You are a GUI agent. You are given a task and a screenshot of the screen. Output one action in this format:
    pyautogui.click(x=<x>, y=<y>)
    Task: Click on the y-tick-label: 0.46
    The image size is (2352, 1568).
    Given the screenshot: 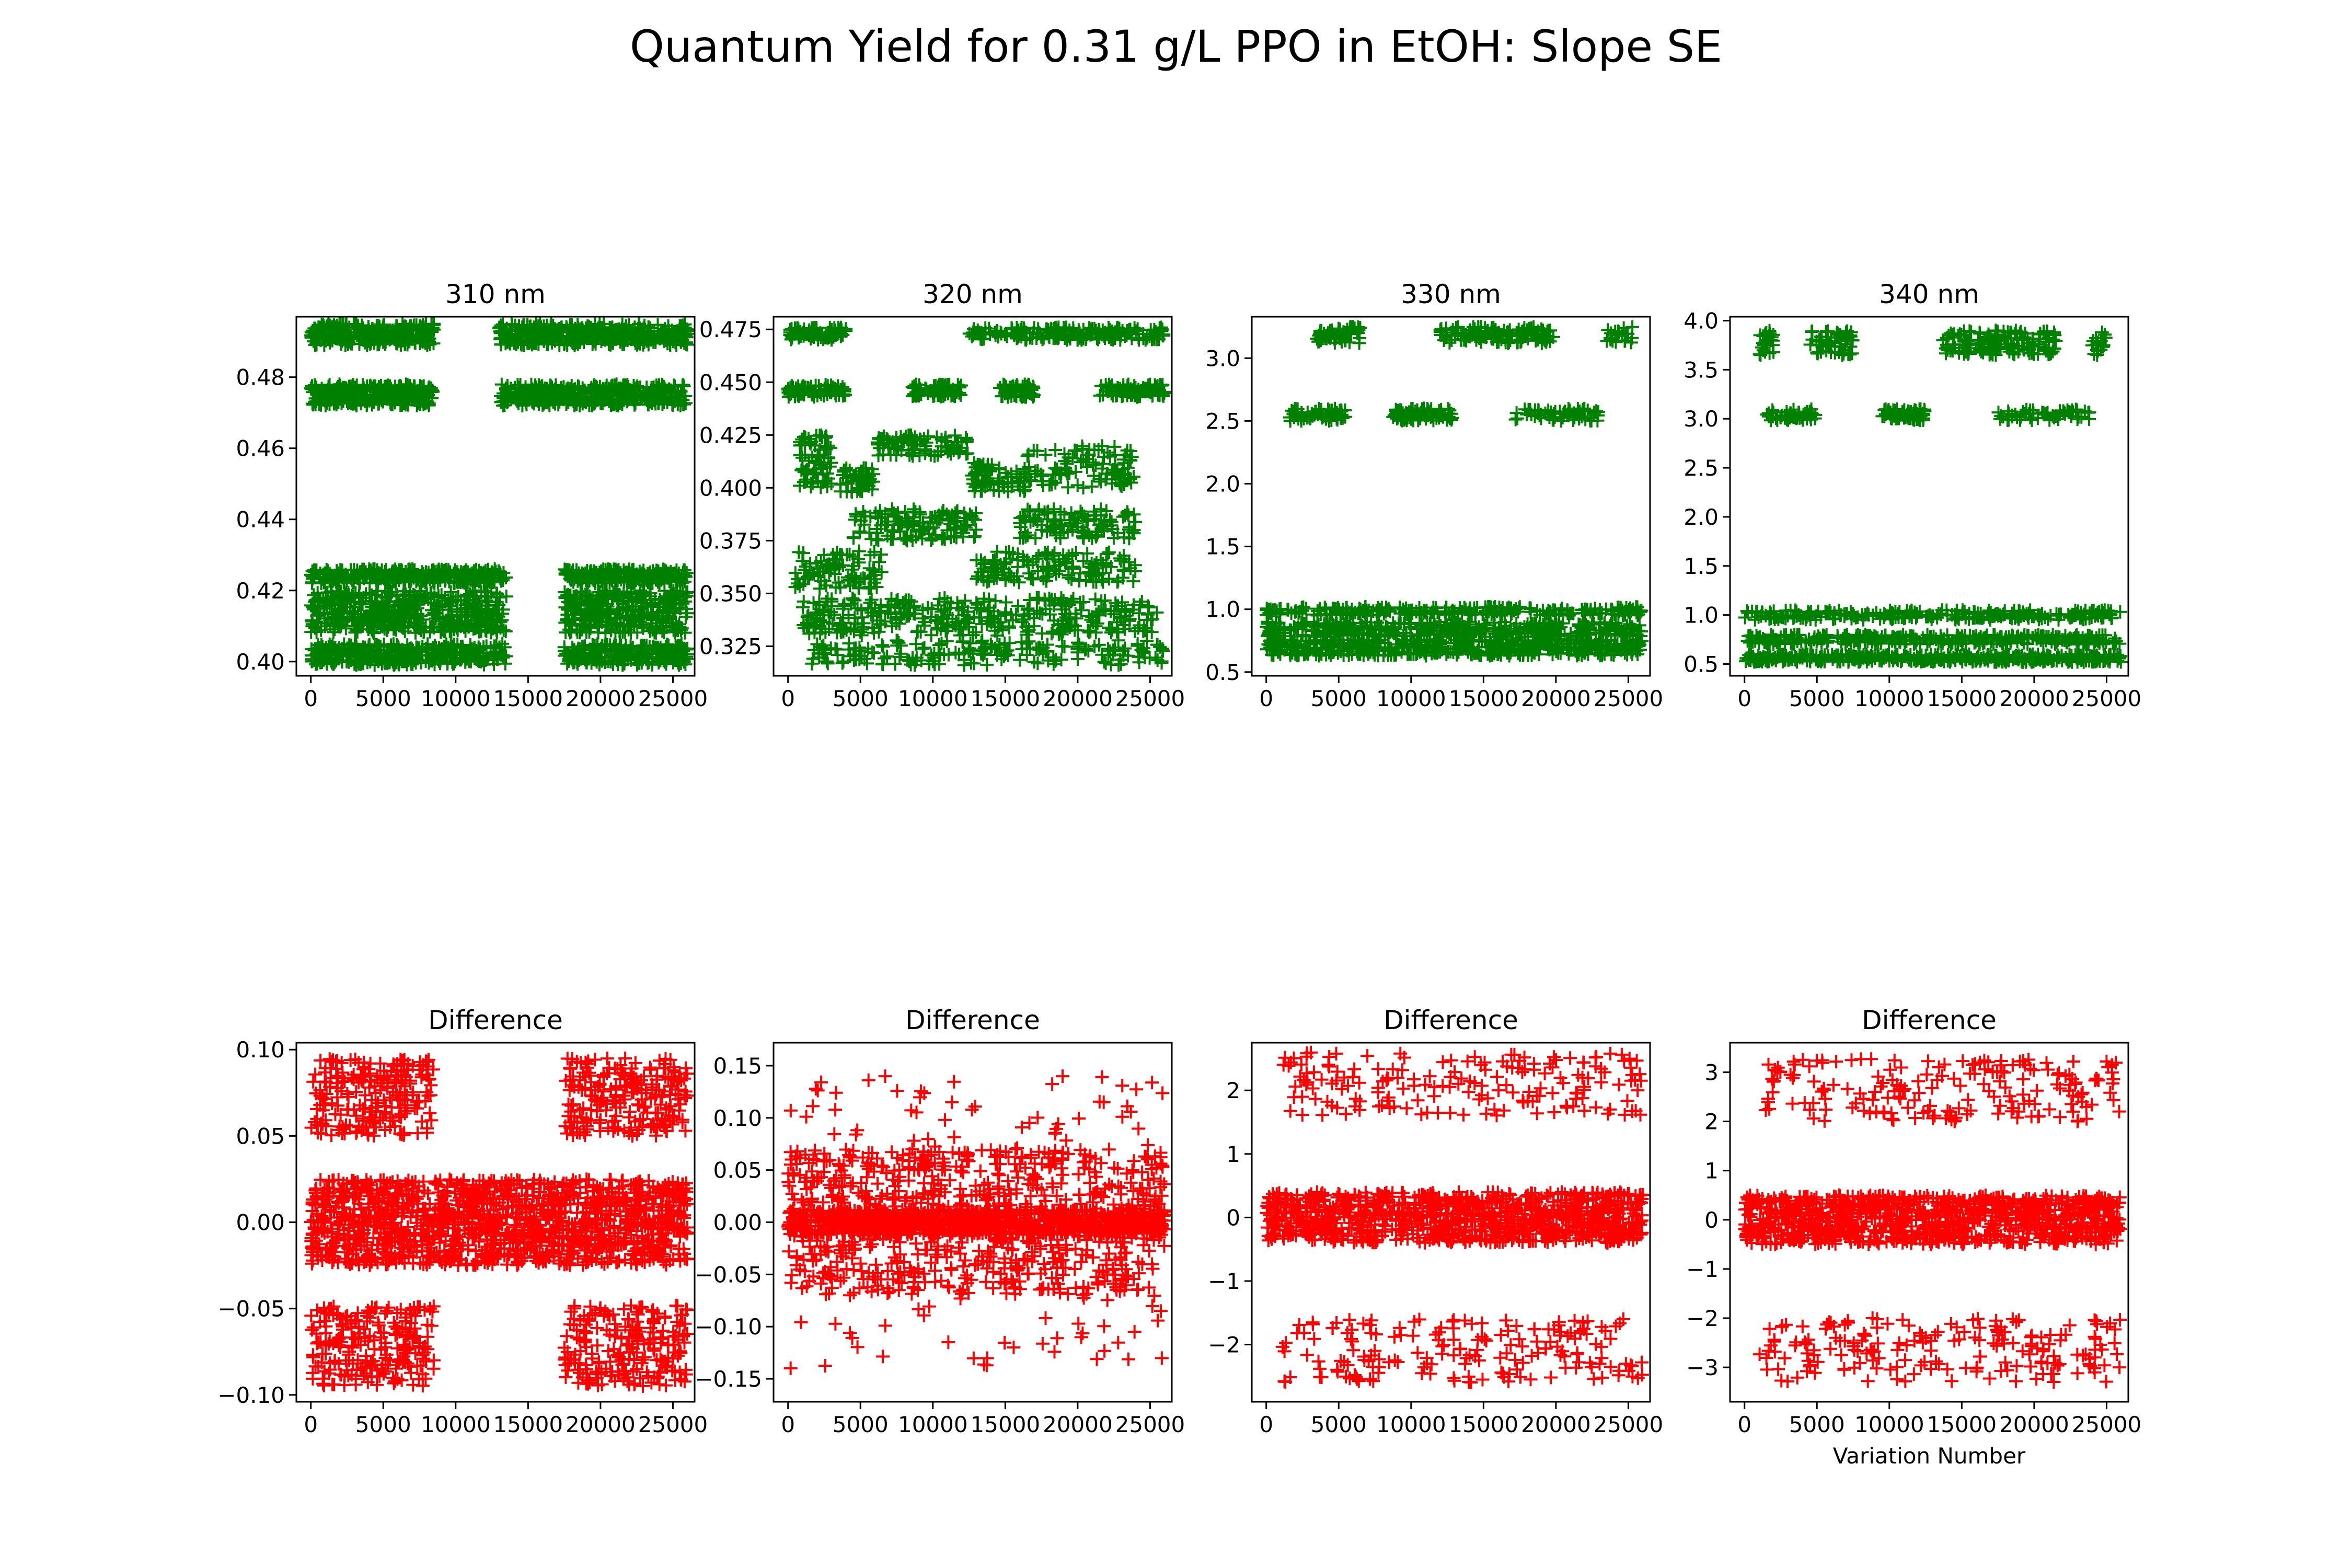 What is the action you would take?
    pyautogui.click(x=260, y=449)
    